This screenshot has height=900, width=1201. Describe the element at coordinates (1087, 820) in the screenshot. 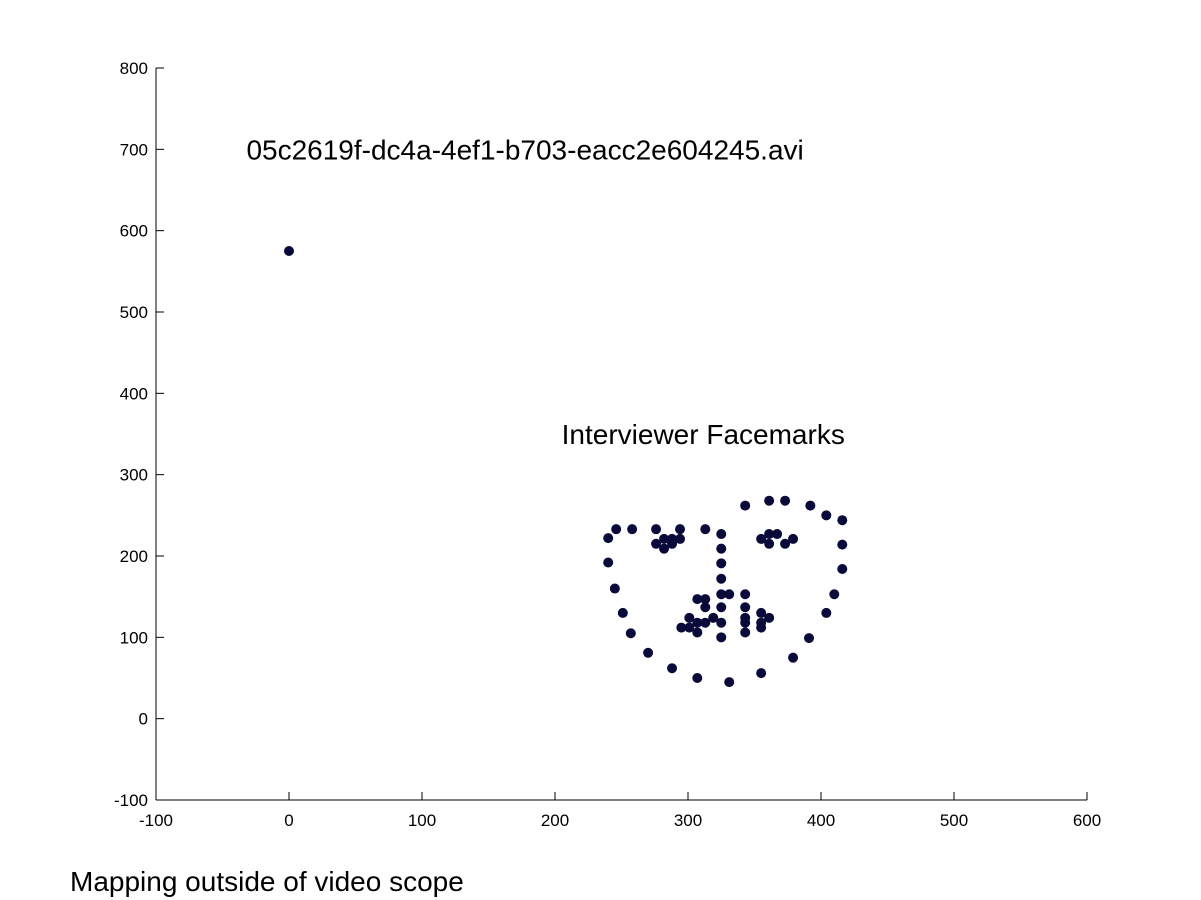

I see `x-tick-label: 600` at that location.